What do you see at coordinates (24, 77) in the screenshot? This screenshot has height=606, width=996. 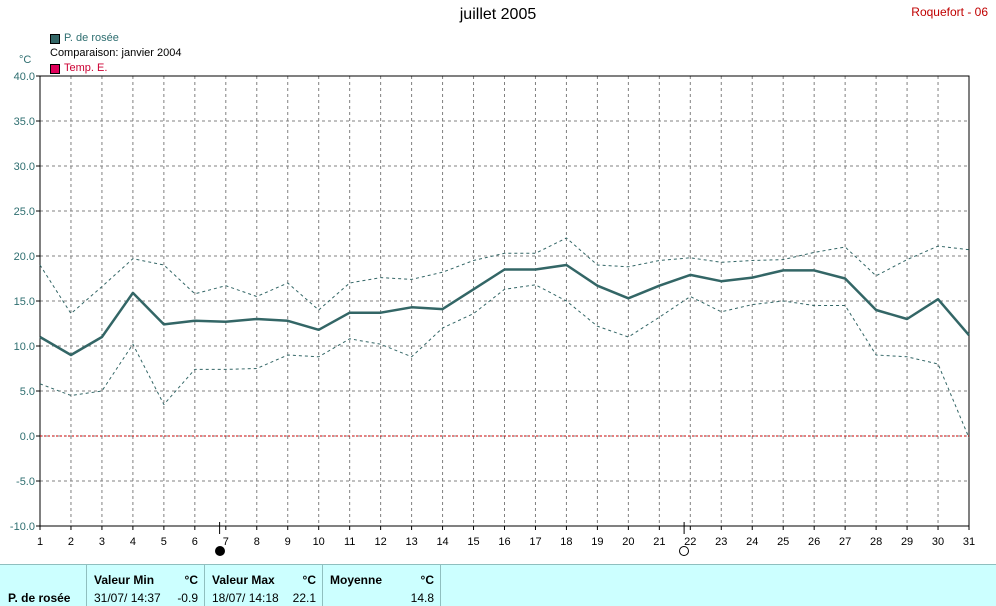 I see `y-tick-label: 40.0` at bounding box center [24, 77].